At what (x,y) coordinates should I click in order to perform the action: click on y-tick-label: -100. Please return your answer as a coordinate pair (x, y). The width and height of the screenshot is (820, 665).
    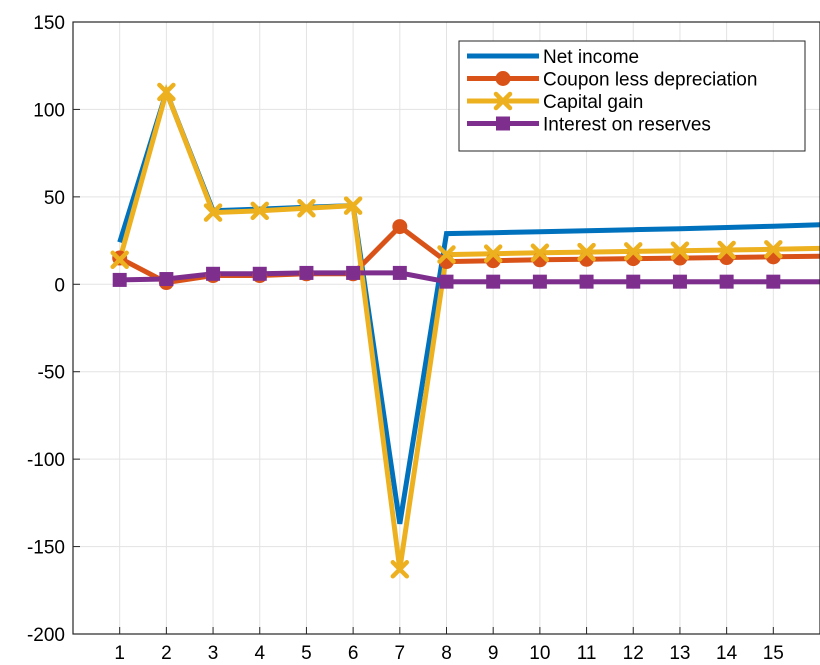
    Looking at the image, I should click on (46, 460).